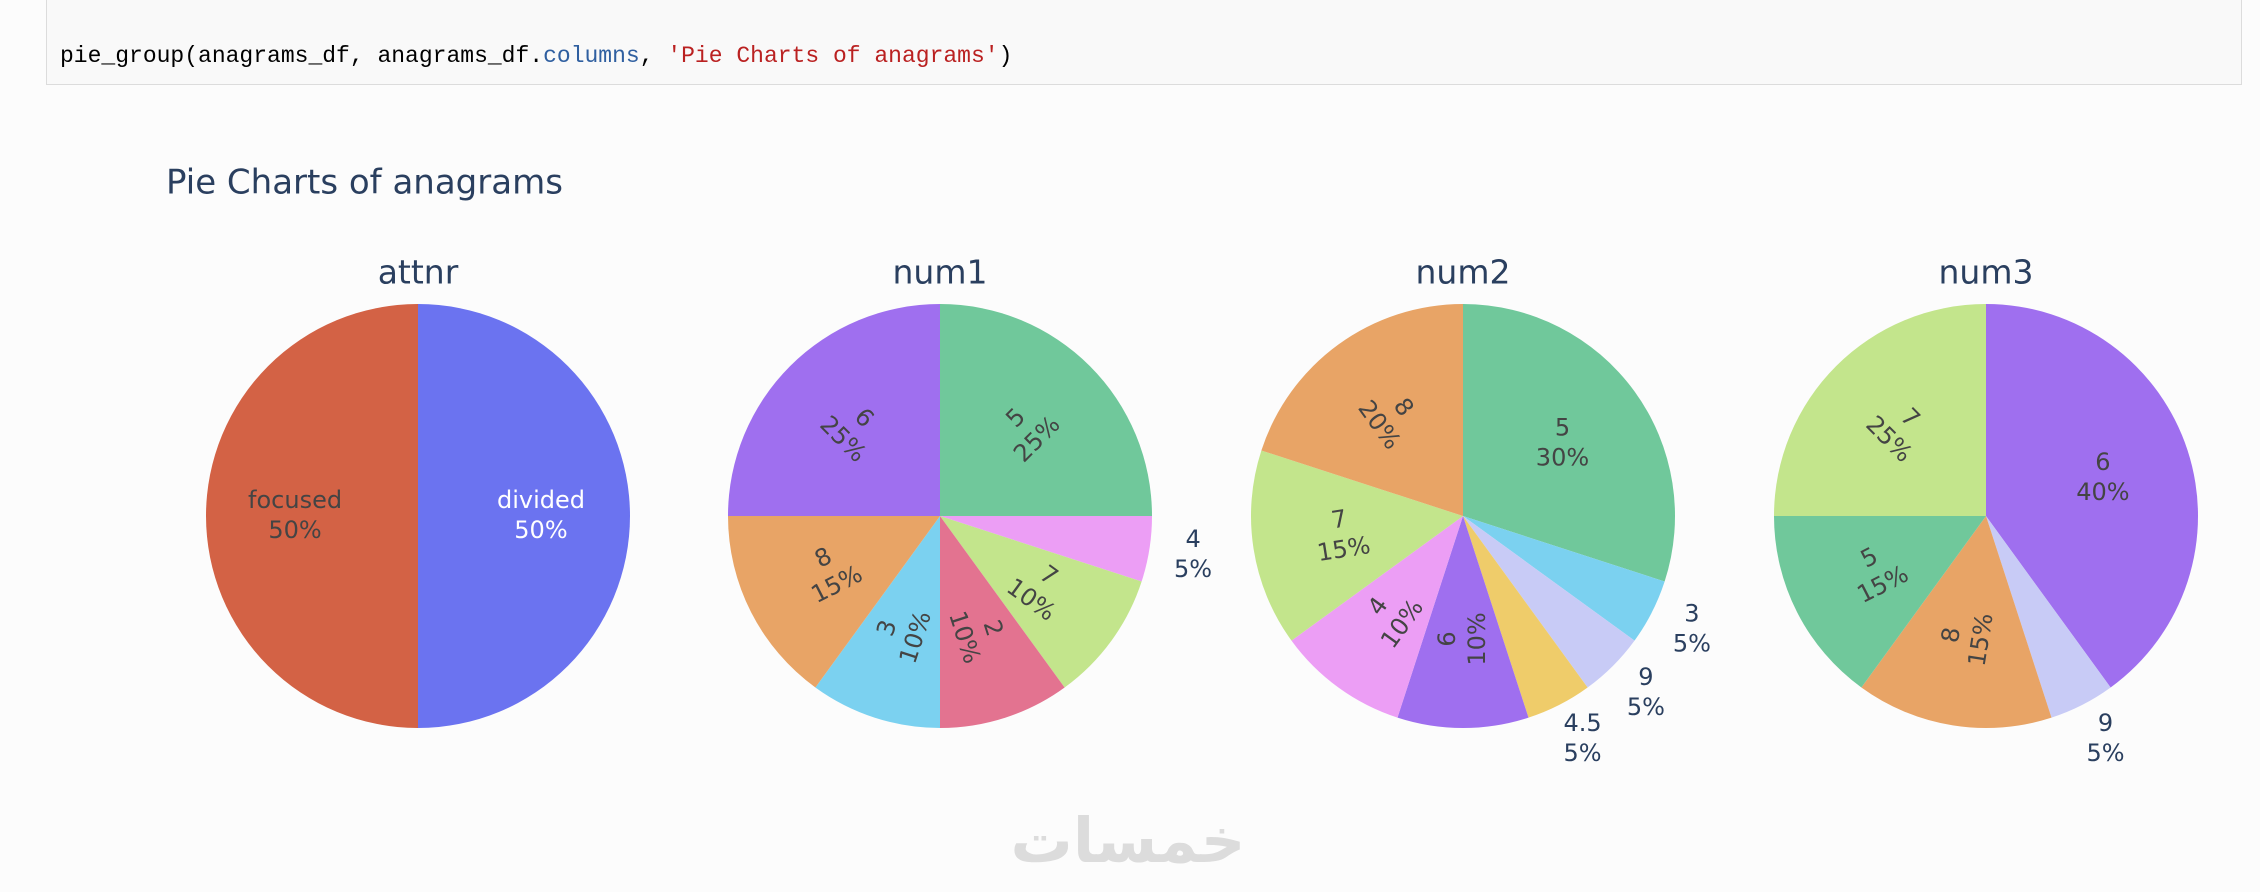 The width and height of the screenshot is (2260, 892). What do you see at coordinates (2102, 492) in the screenshot?
I see `slice-percent: 40%` at bounding box center [2102, 492].